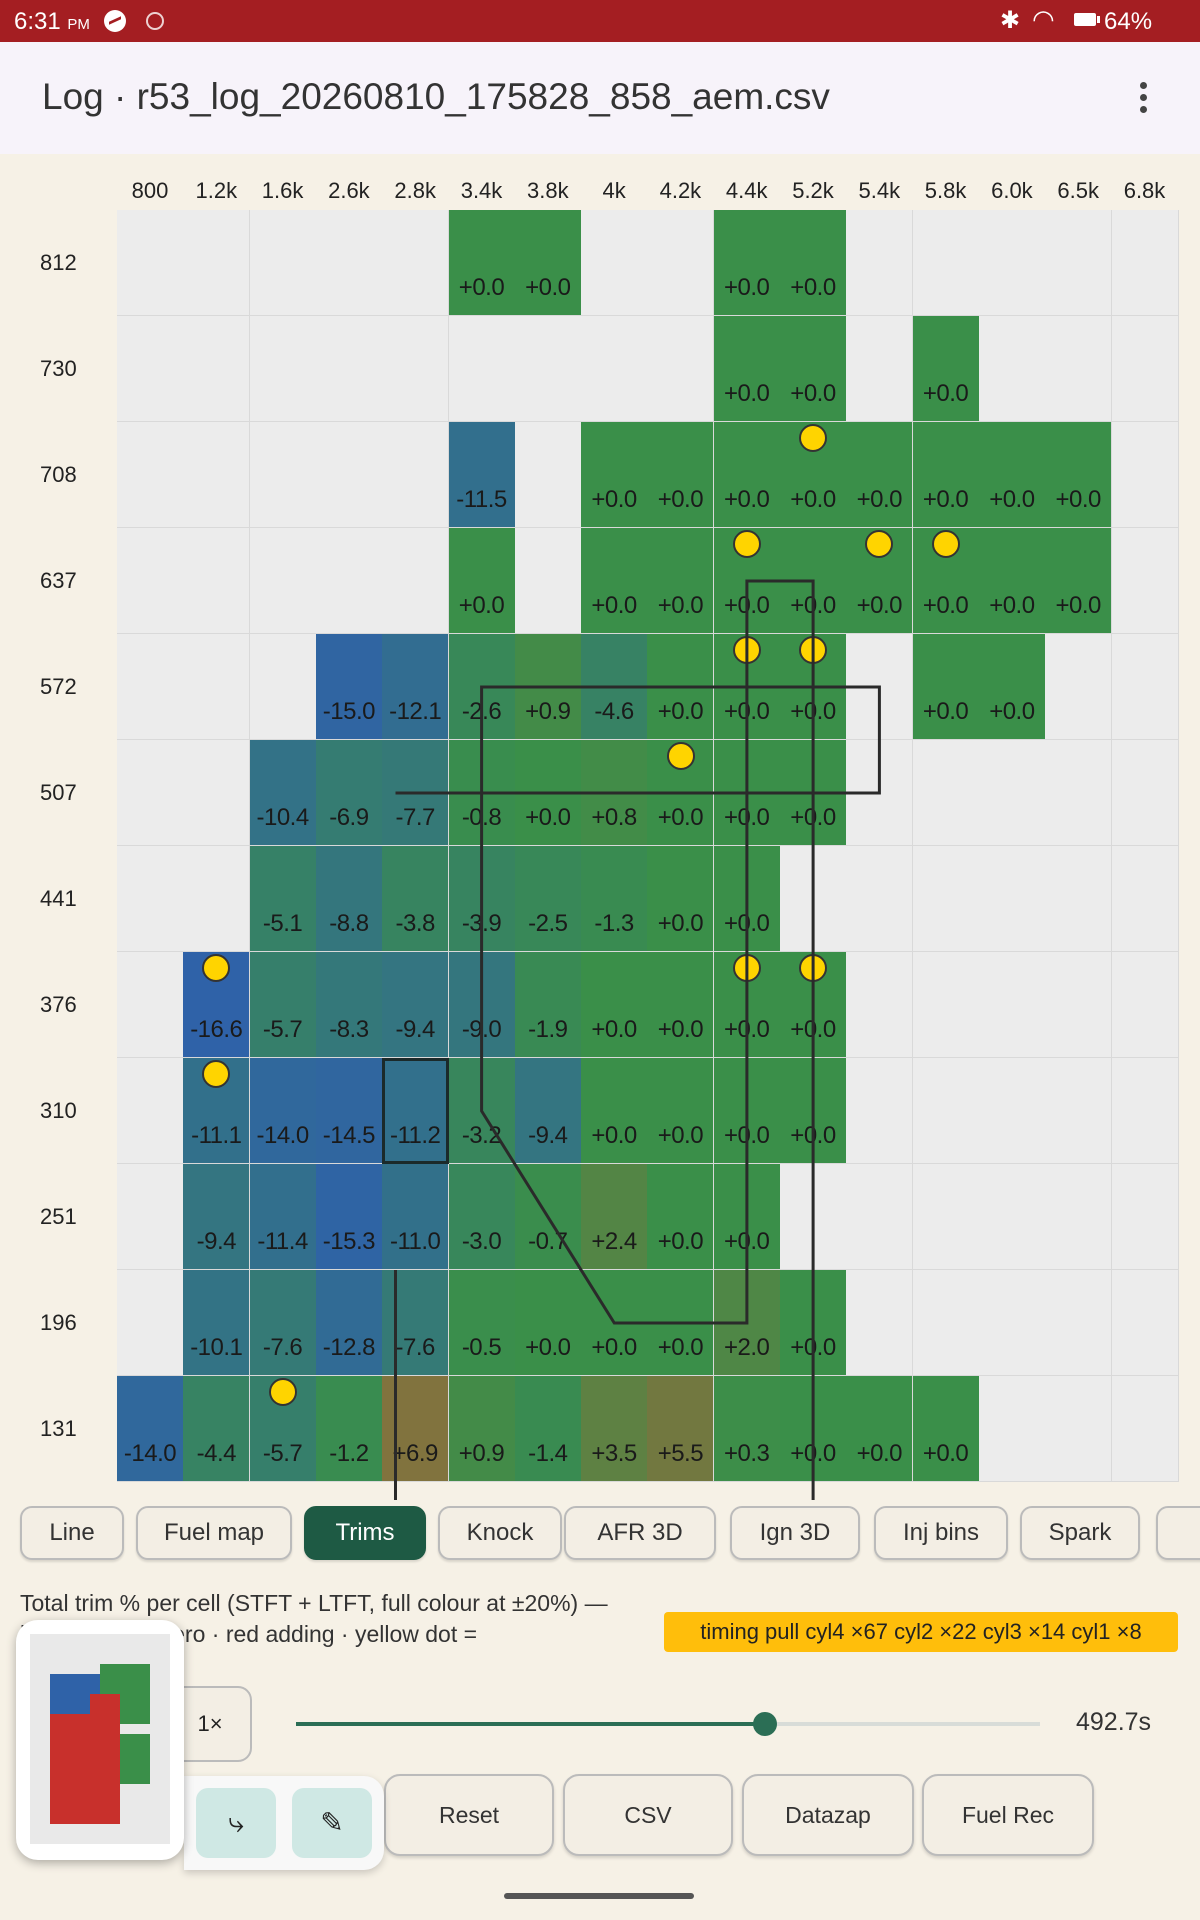 The height and width of the screenshot is (1920, 1200). I want to click on trim-cell: +2.4, so click(615, 1217).